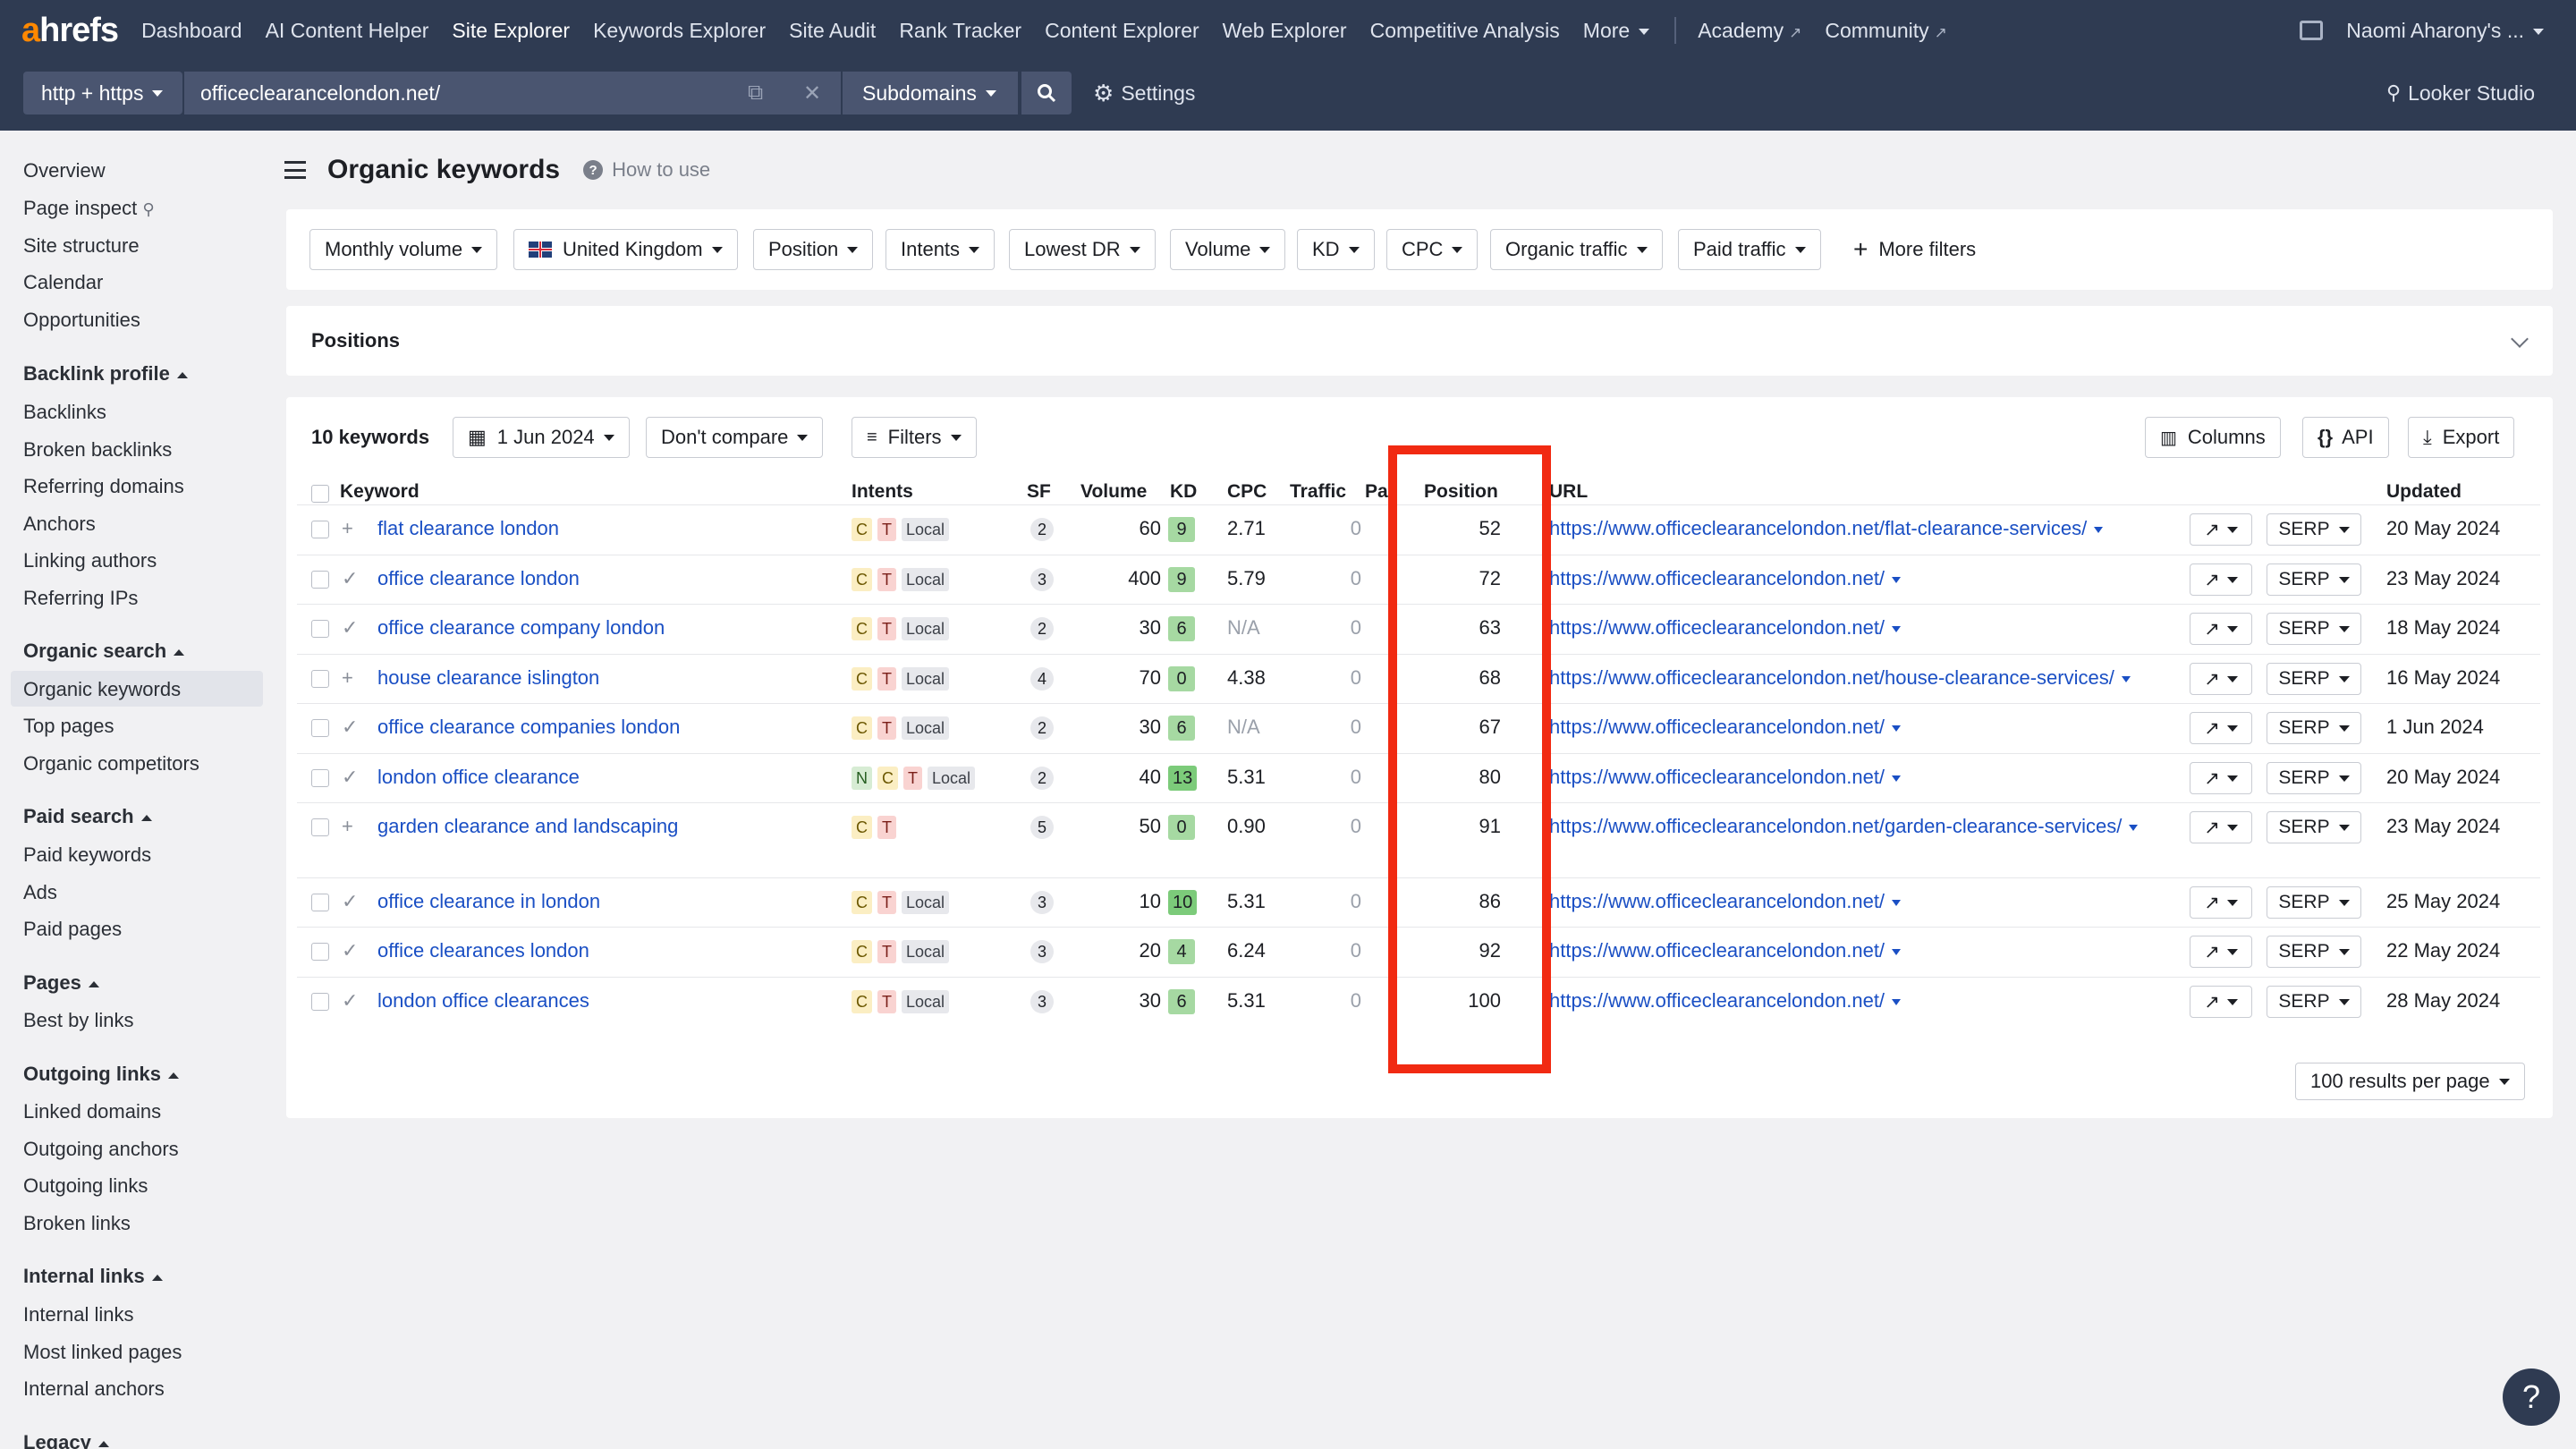 This screenshot has width=2576, height=1449. Describe the element at coordinates (960, 30) in the screenshot. I see `nav-rank-tracker: Rank Tracker` at that location.